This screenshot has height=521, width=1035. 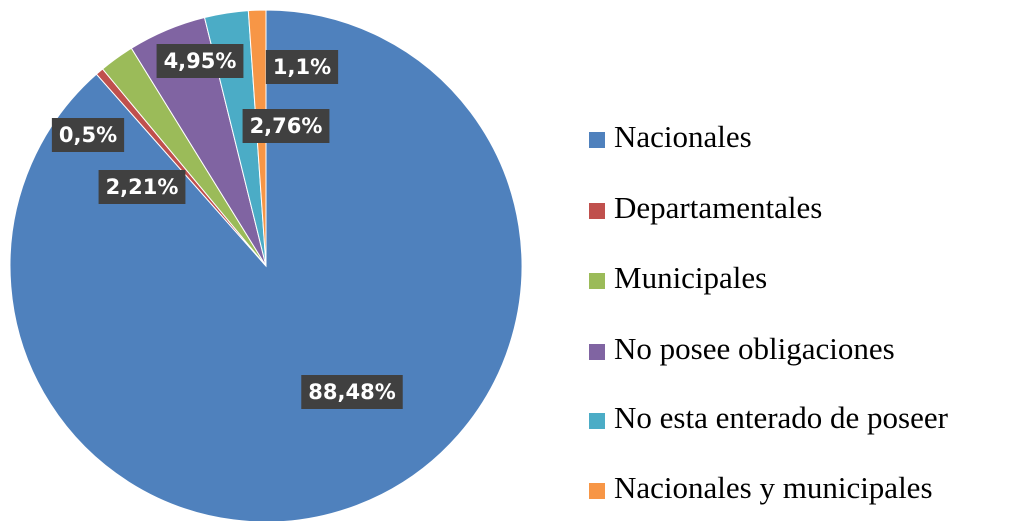 I want to click on data-label: 4,95%, so click(x=200, y=61).